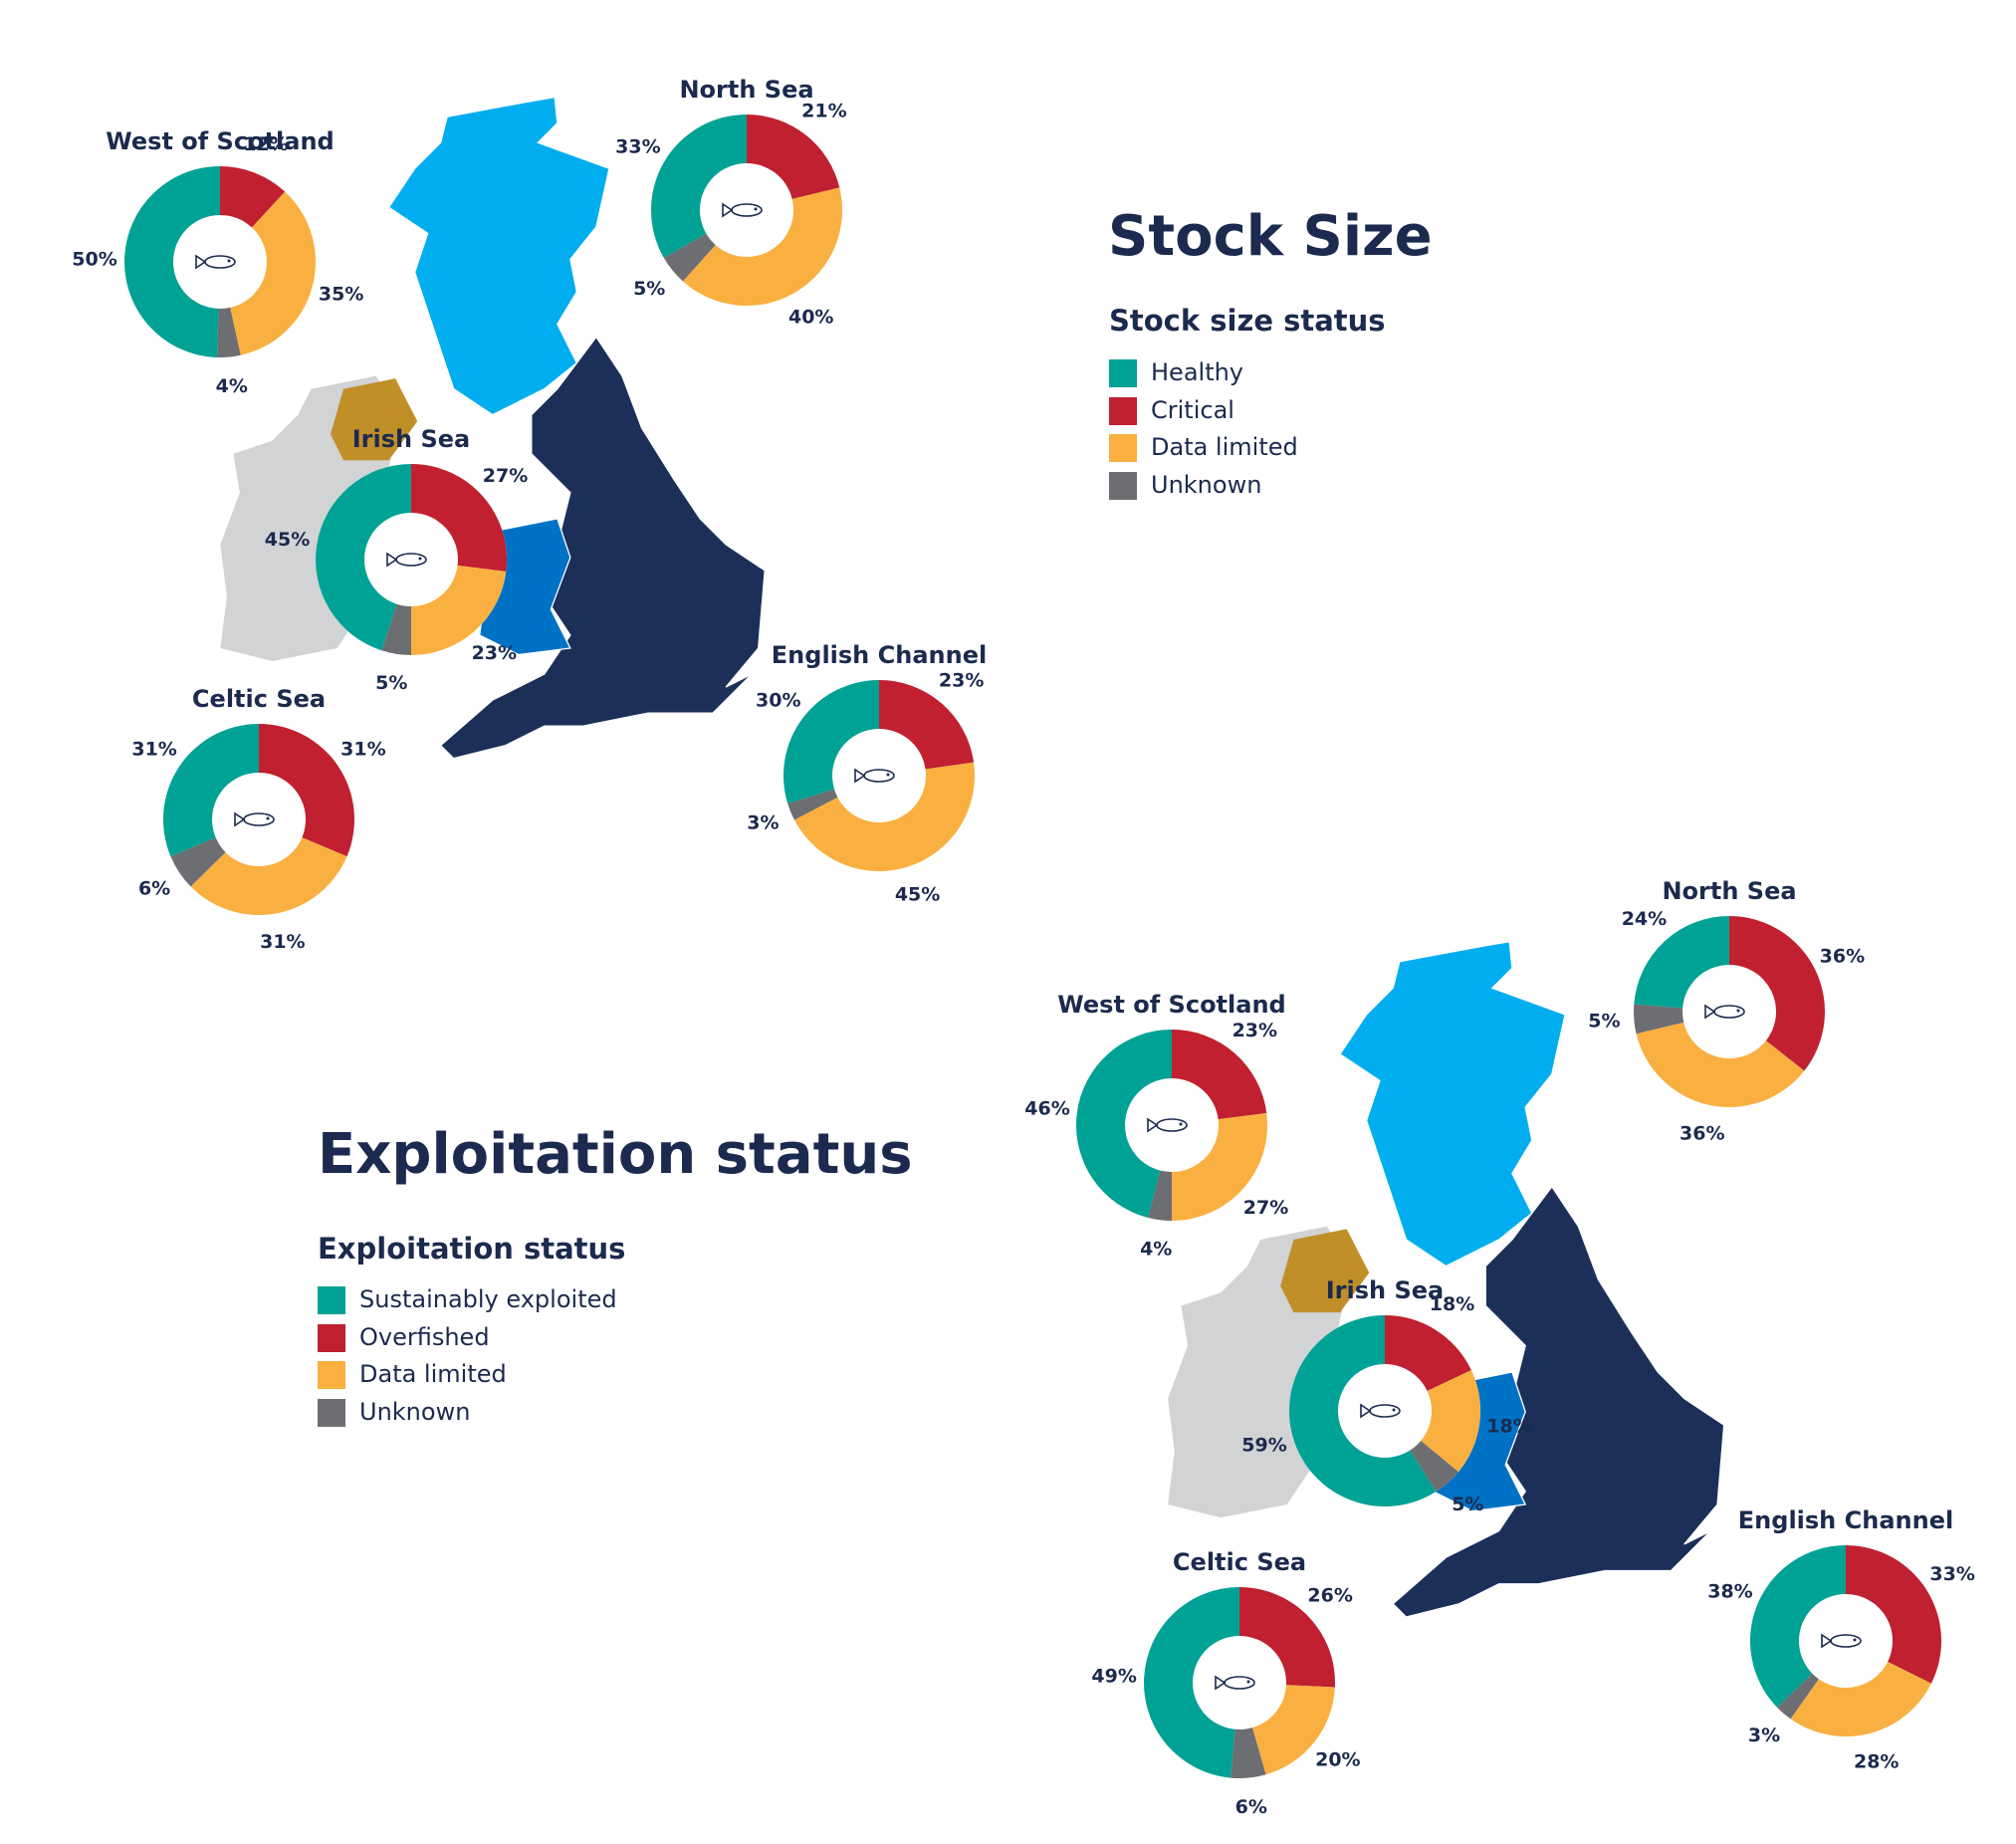 The width and height of the screenshot is (2016, 1844). Describe the element at coordinates (259, 699) in the screenshot. I see `region-name: Celtic Sea` at that location.